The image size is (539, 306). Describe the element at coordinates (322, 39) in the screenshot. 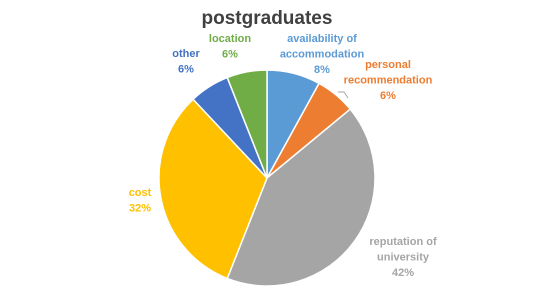

I see `category-label-line: availability of` at that location.